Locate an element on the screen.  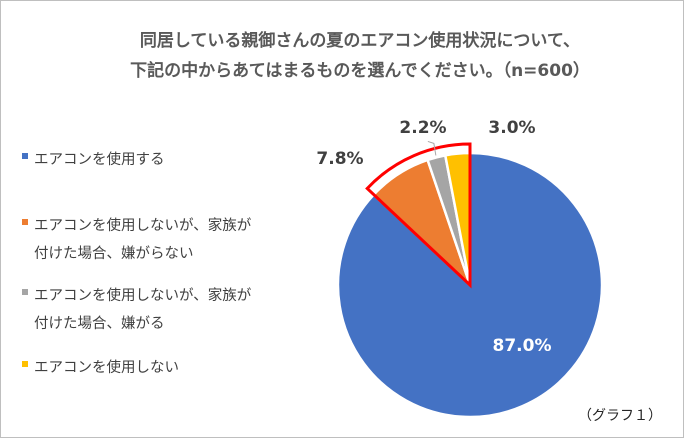
chart-title-line-2: 下記の中からあてはまるものを選んでください。（n=600） is located at coordinates (360, 71).